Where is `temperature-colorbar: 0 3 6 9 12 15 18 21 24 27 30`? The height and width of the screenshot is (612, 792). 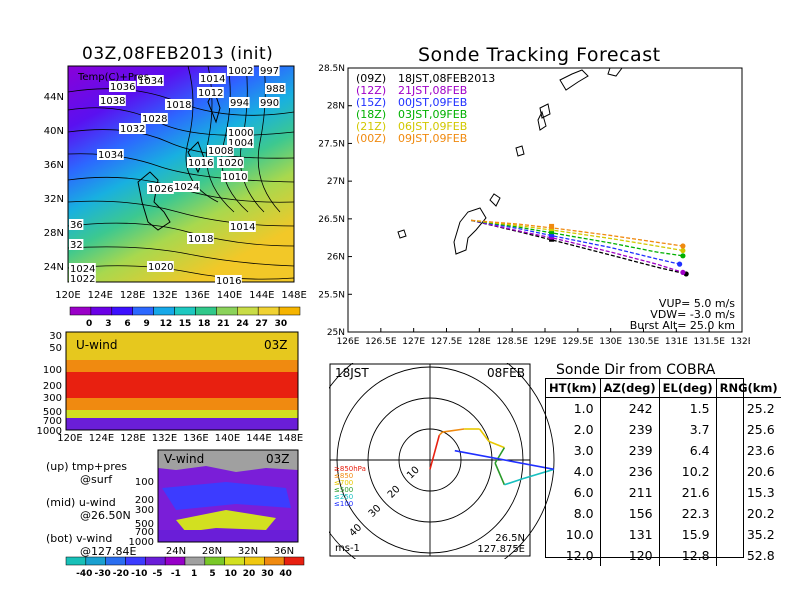
temperature-colorbar: 0 3 6 9 12 15 18 21 24 27 30 is located at coordinates (185, 317).